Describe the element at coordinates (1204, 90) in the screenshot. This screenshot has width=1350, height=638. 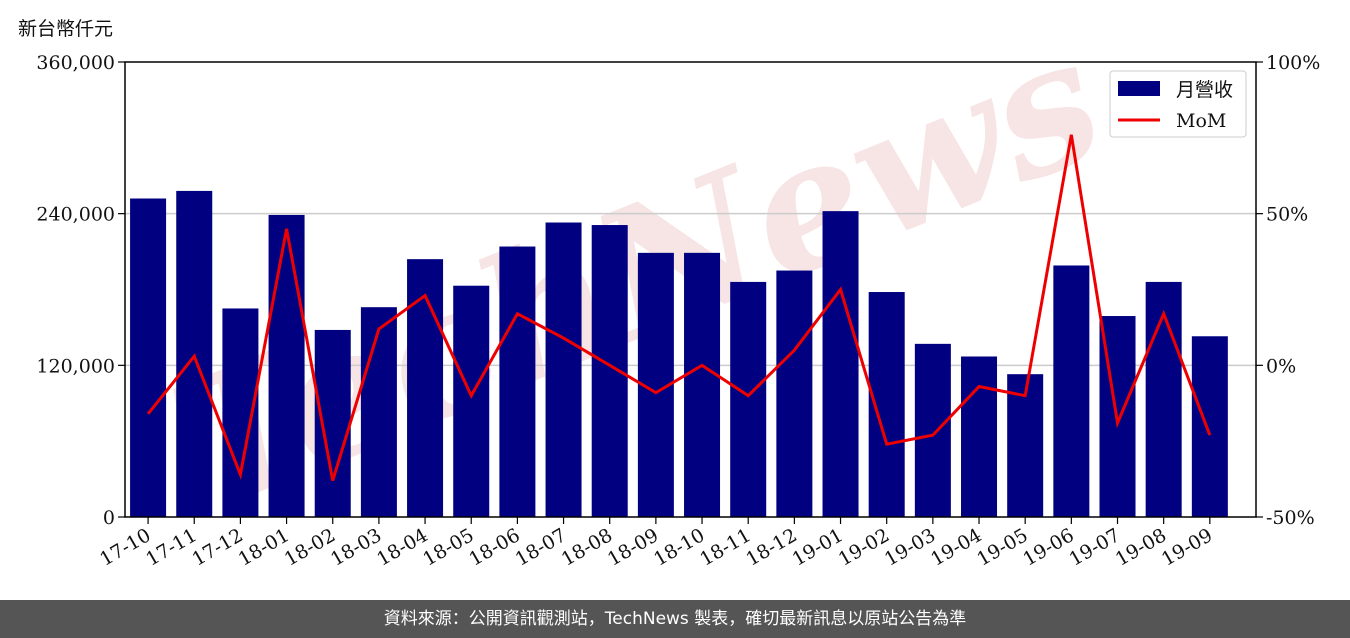
I see `legend-bar-label: 月營收` at that location.